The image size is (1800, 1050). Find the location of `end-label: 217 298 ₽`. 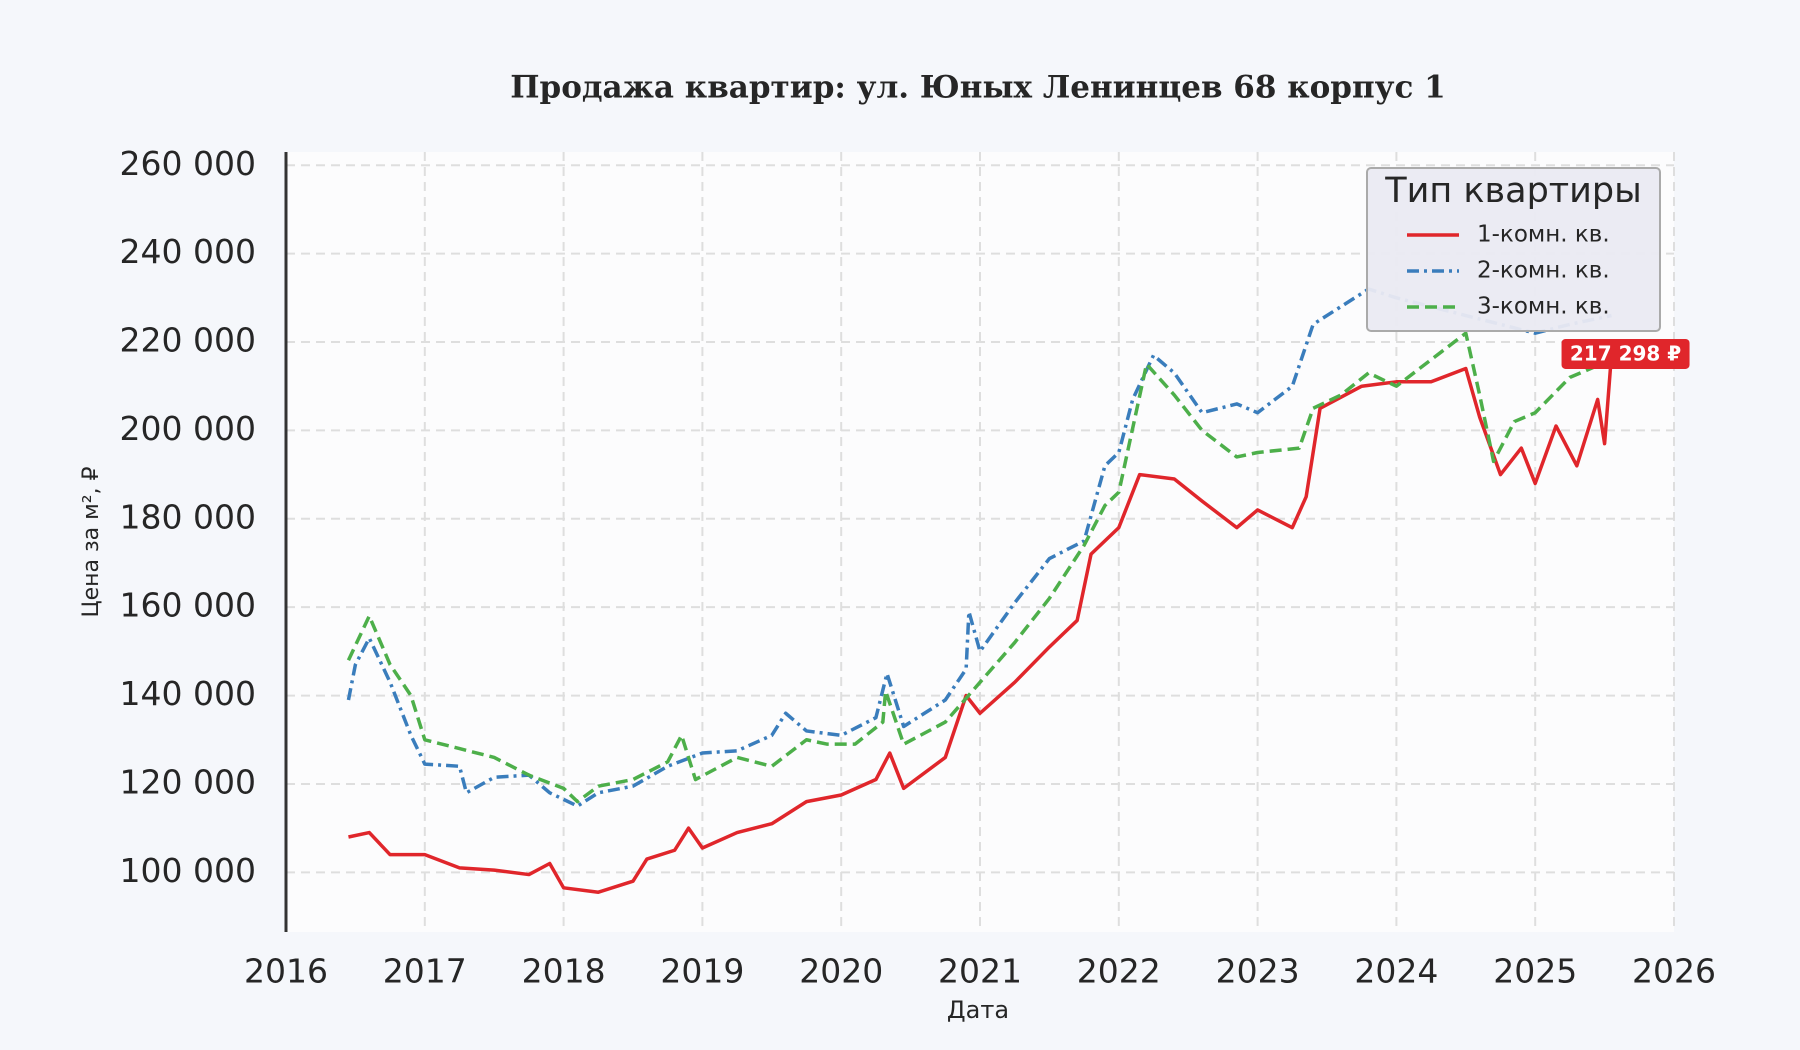

end-label: 217 298 ₽ is located at coordinates (1625, 353).